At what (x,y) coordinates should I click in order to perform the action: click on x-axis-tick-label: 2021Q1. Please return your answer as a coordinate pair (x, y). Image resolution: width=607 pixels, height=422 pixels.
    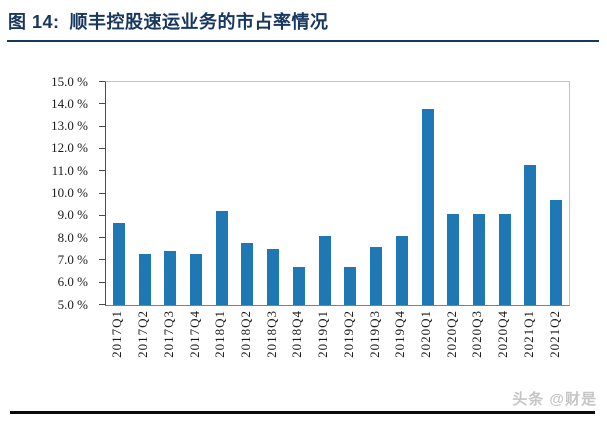
    Looking at the image, I should click on (528, 334).